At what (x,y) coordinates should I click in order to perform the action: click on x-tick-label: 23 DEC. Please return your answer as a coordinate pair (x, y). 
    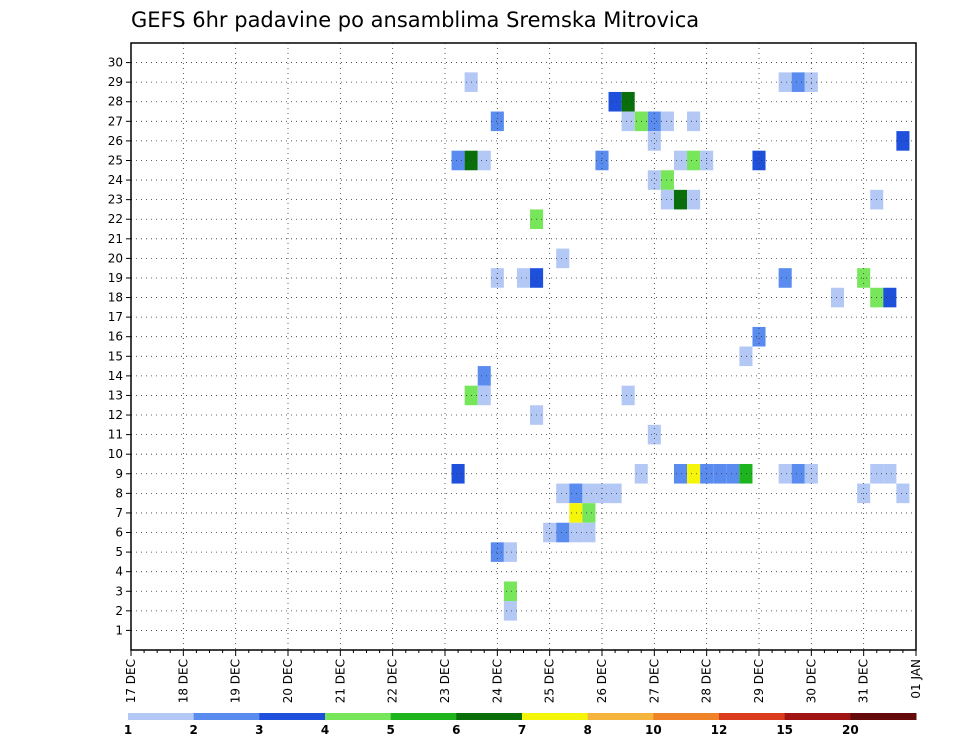
    Looking at the image, I should click on (445, 681).